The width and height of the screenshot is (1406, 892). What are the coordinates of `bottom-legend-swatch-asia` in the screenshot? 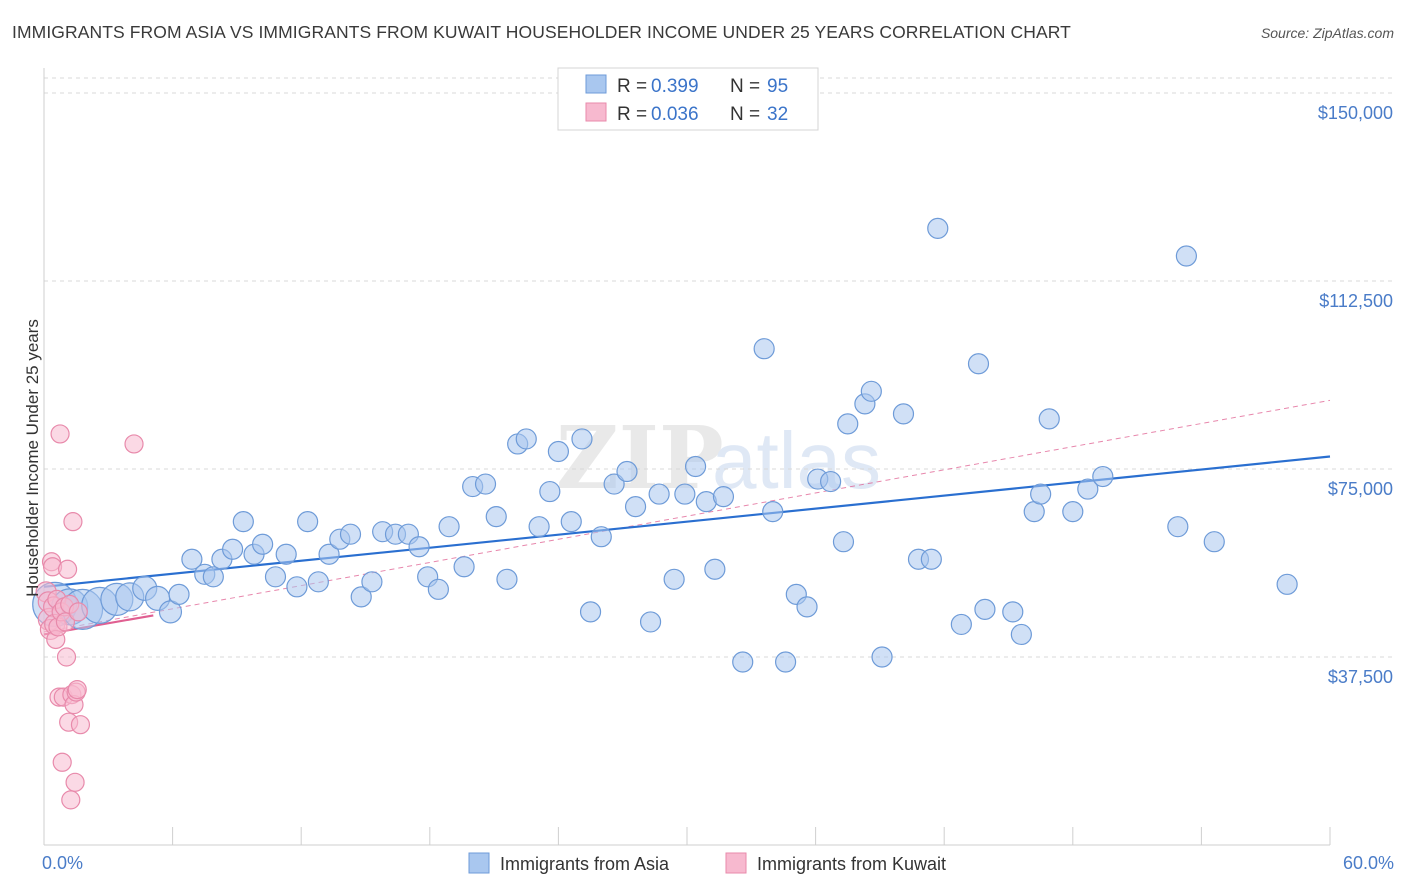 It's located at (479, 863).